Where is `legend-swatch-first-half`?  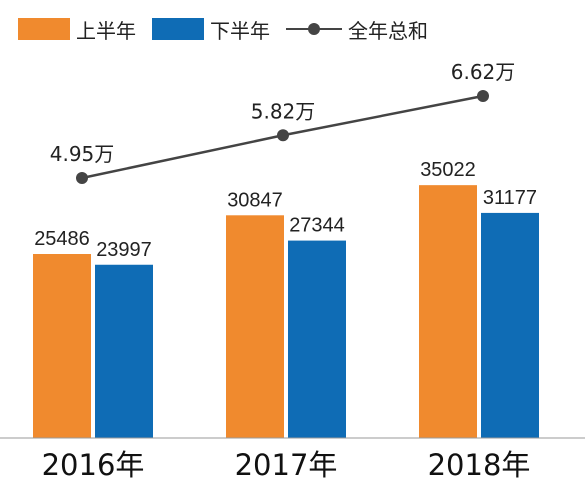
legend-swatch-first-half is located at coordinates (44, 29).